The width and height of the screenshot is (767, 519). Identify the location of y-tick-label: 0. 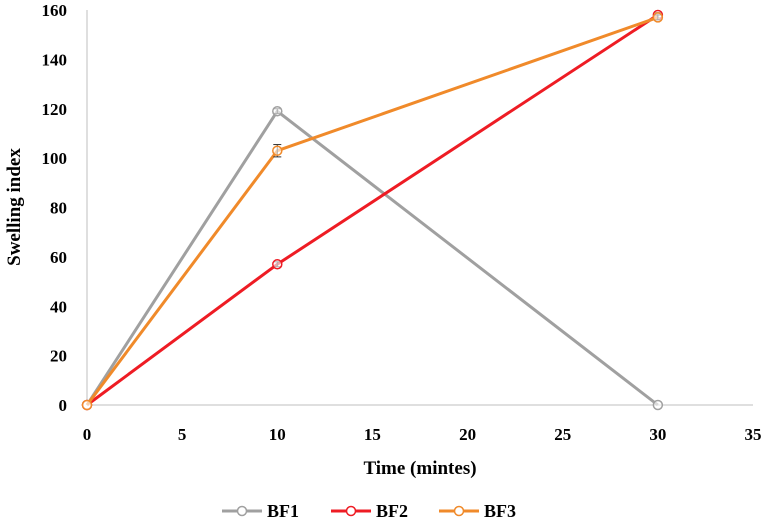
(63, 405).